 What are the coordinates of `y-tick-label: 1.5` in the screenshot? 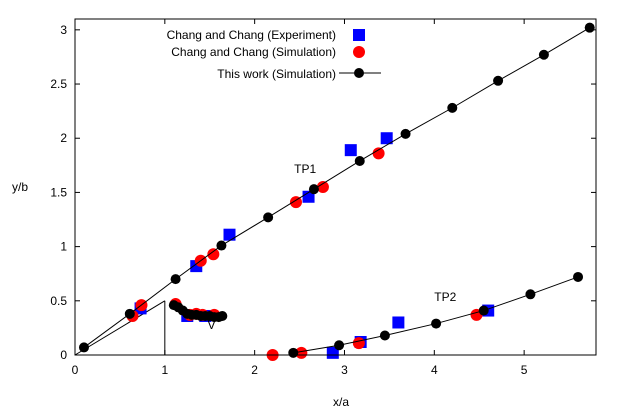 It's located at (58, 192).